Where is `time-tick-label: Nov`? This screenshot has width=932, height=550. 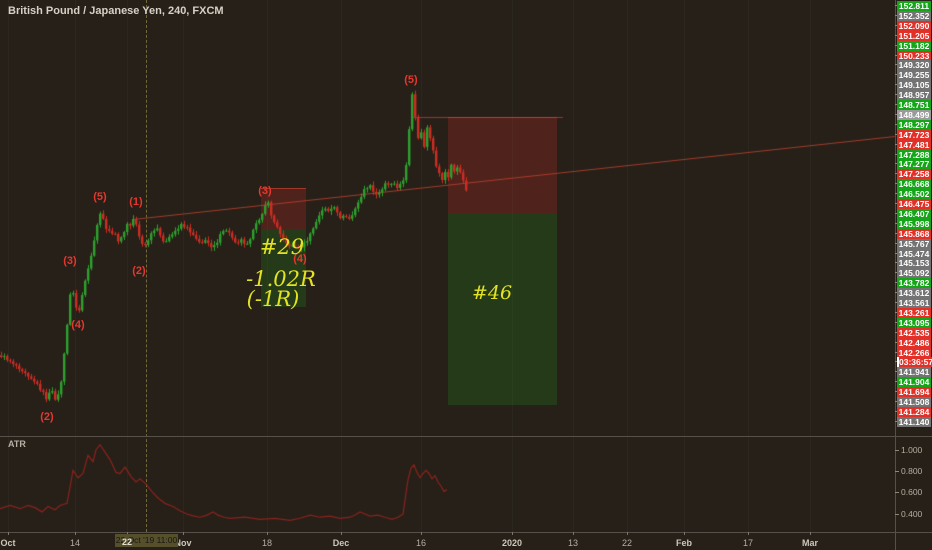
time-tick-label: Nov is located at coordinates (183, 543).